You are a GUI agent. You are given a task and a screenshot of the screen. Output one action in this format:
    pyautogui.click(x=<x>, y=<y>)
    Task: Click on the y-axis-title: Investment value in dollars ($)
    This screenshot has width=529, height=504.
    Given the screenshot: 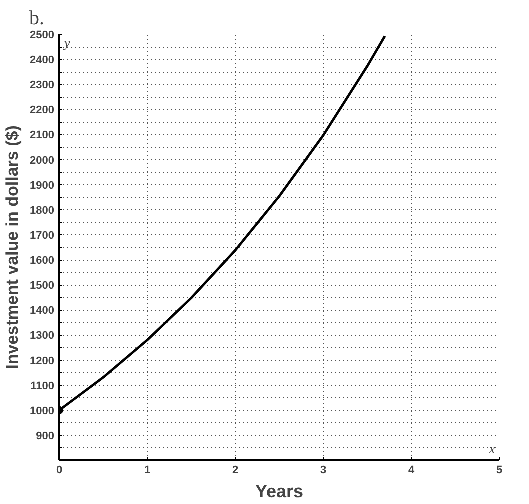 What is the action you would take?
    pyautogui.click(x=12, y=248)
    